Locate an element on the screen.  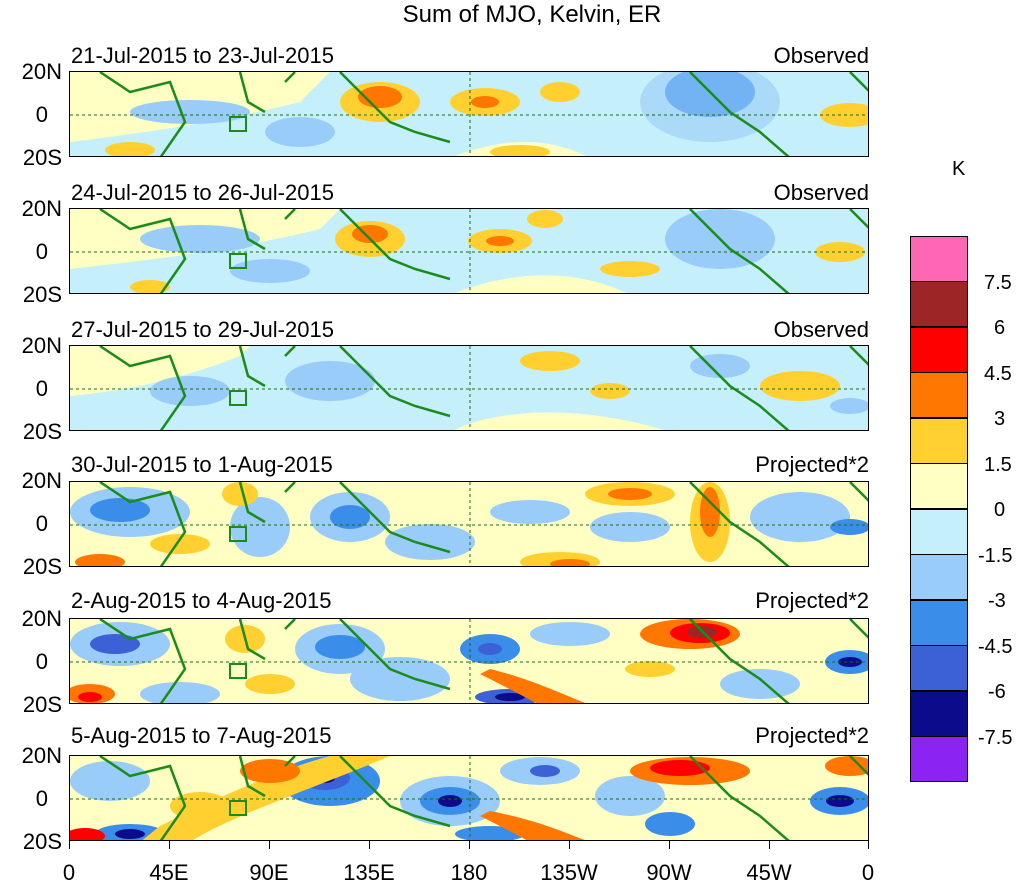
lon-label-0-end: 0 is located at coordinates (868, 872).